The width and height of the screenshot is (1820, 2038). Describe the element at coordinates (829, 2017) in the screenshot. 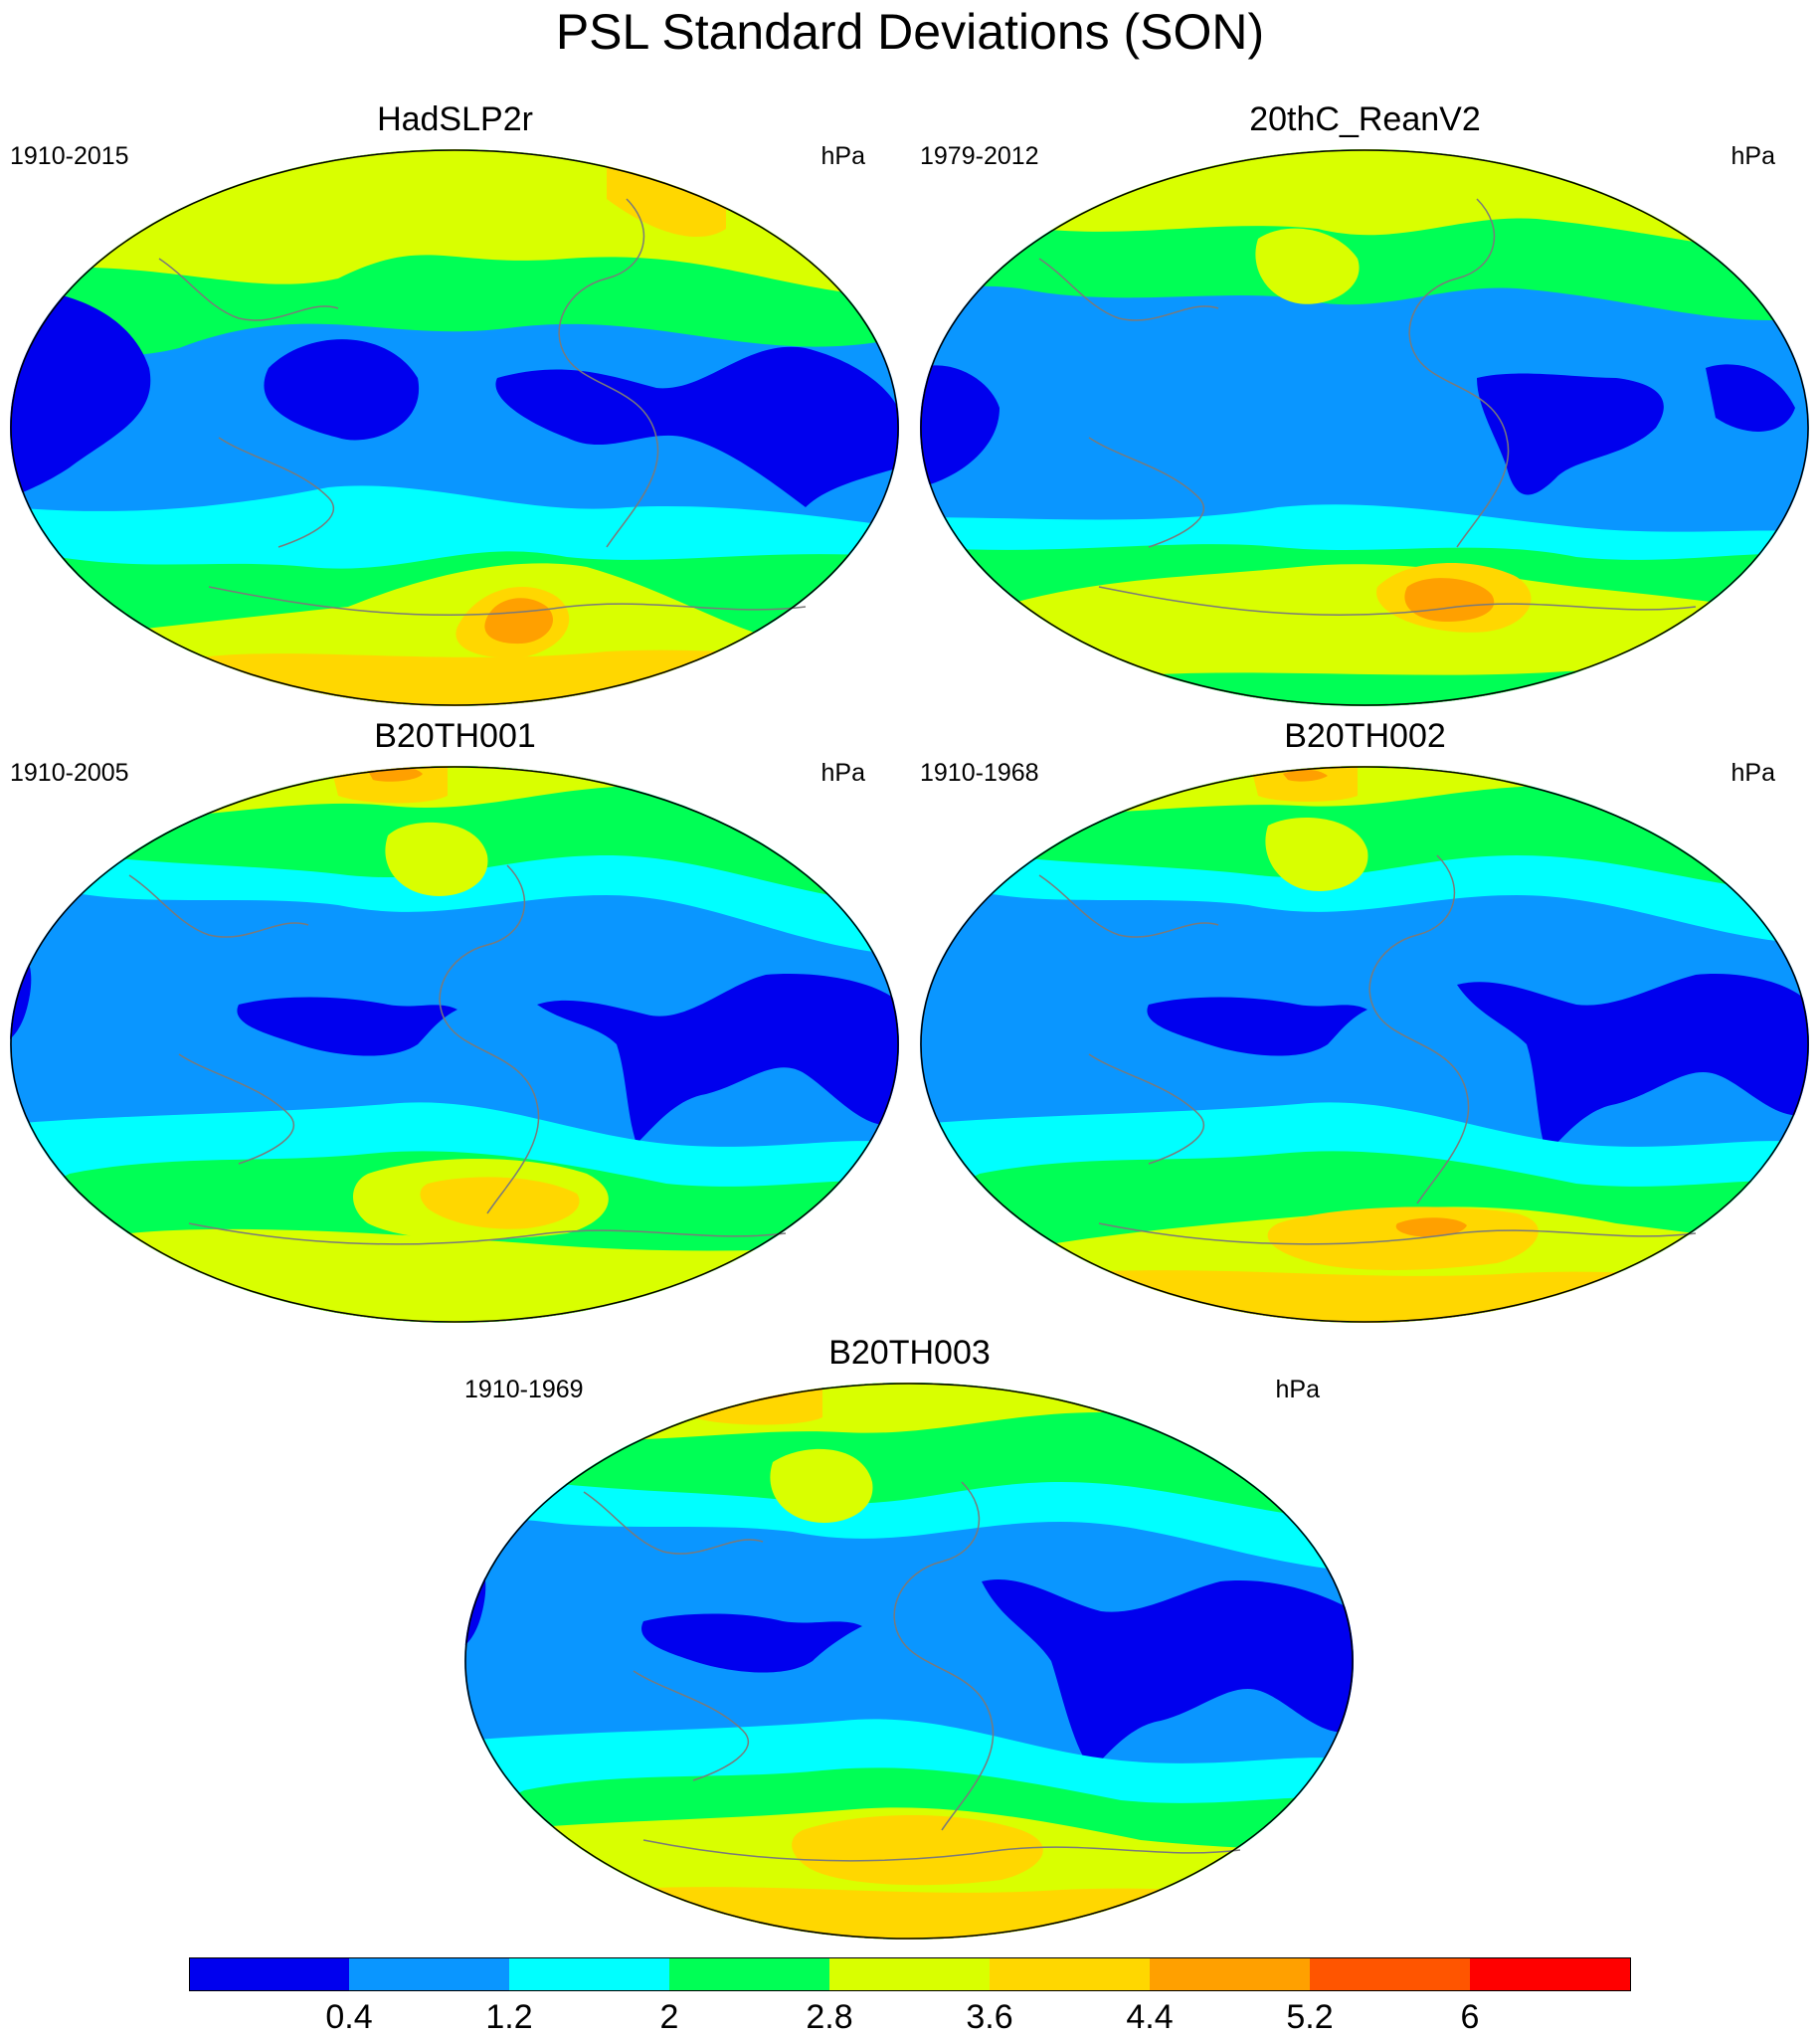

I see `colorbar-tick-label: 2.8` at that location.